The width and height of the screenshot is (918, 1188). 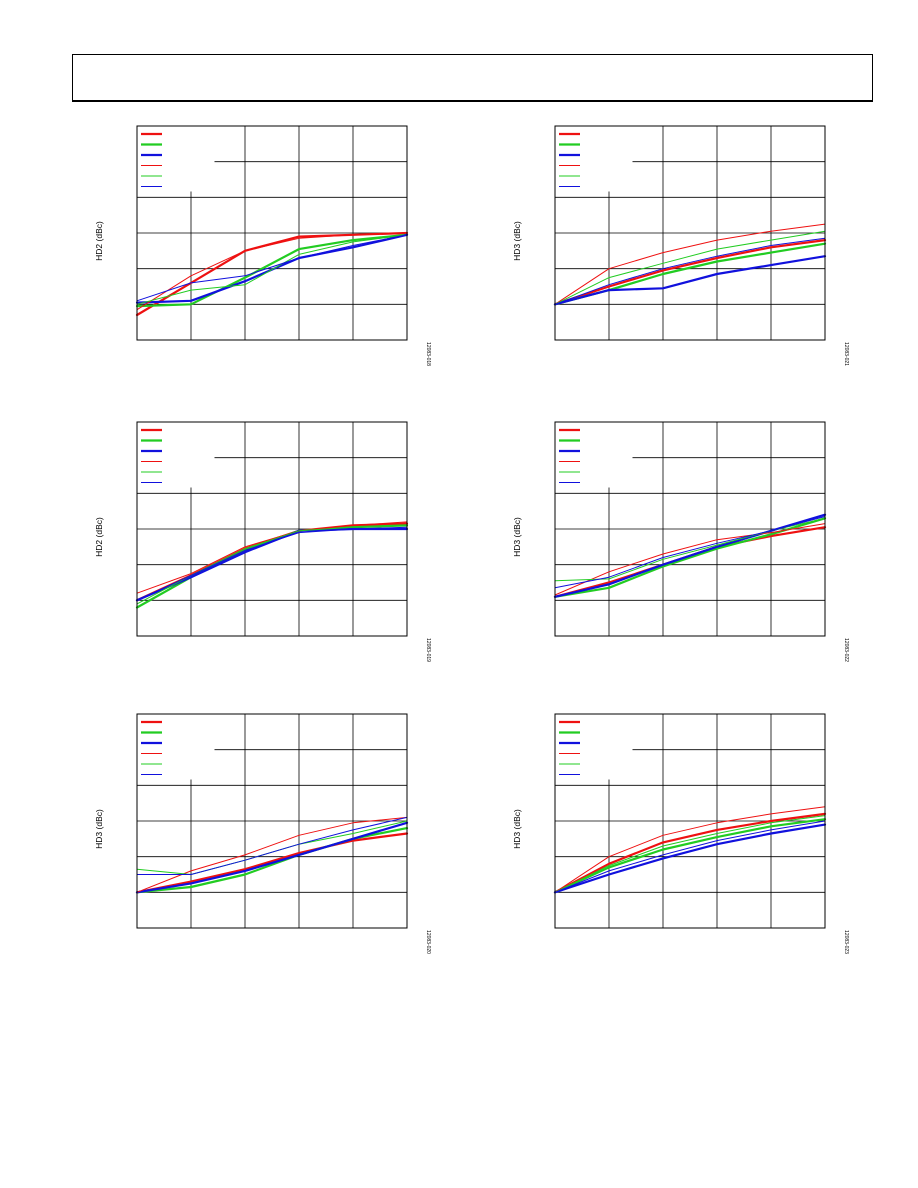 I want to click on chart-svg: HD2 (dBc) 12083-019, so click(x=262, y=541).